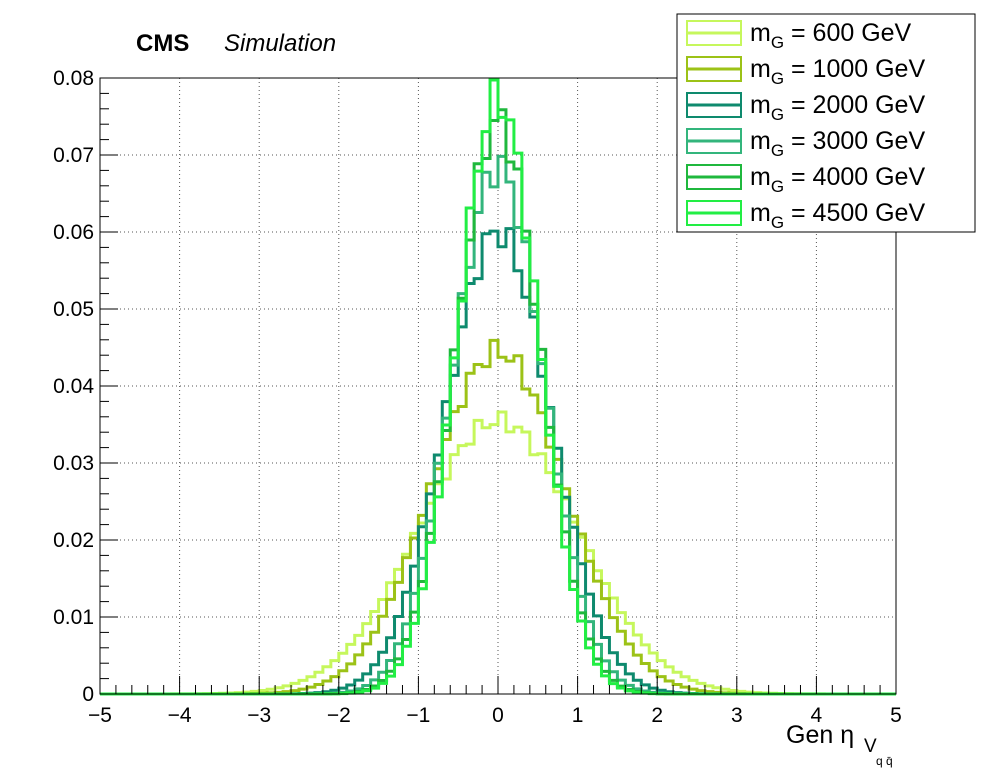 The width and height of the screenshot is (996, 772). What do you see at coordinates (884, 761) in the screenshot?
I see `x-axis-title-subsub: q q̄` at bounding box center [884, 761].